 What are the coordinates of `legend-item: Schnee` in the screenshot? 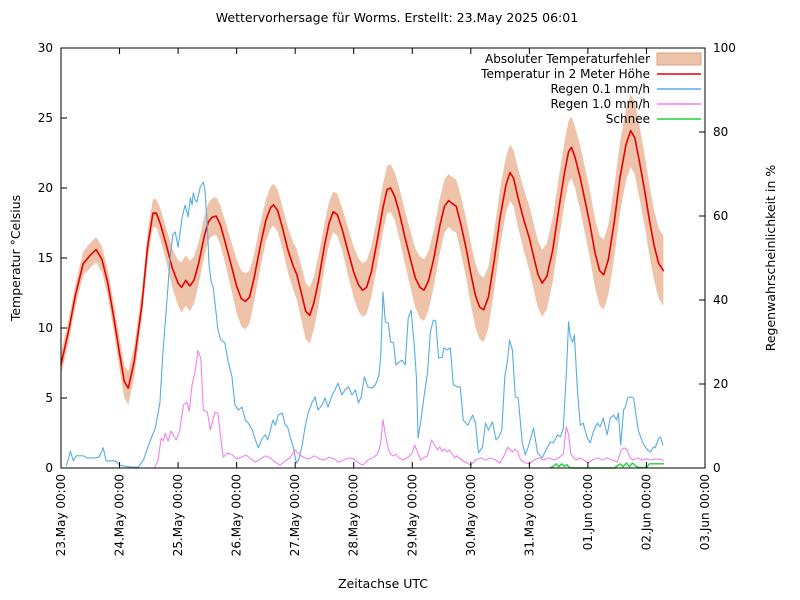 It's located at (653, 119).